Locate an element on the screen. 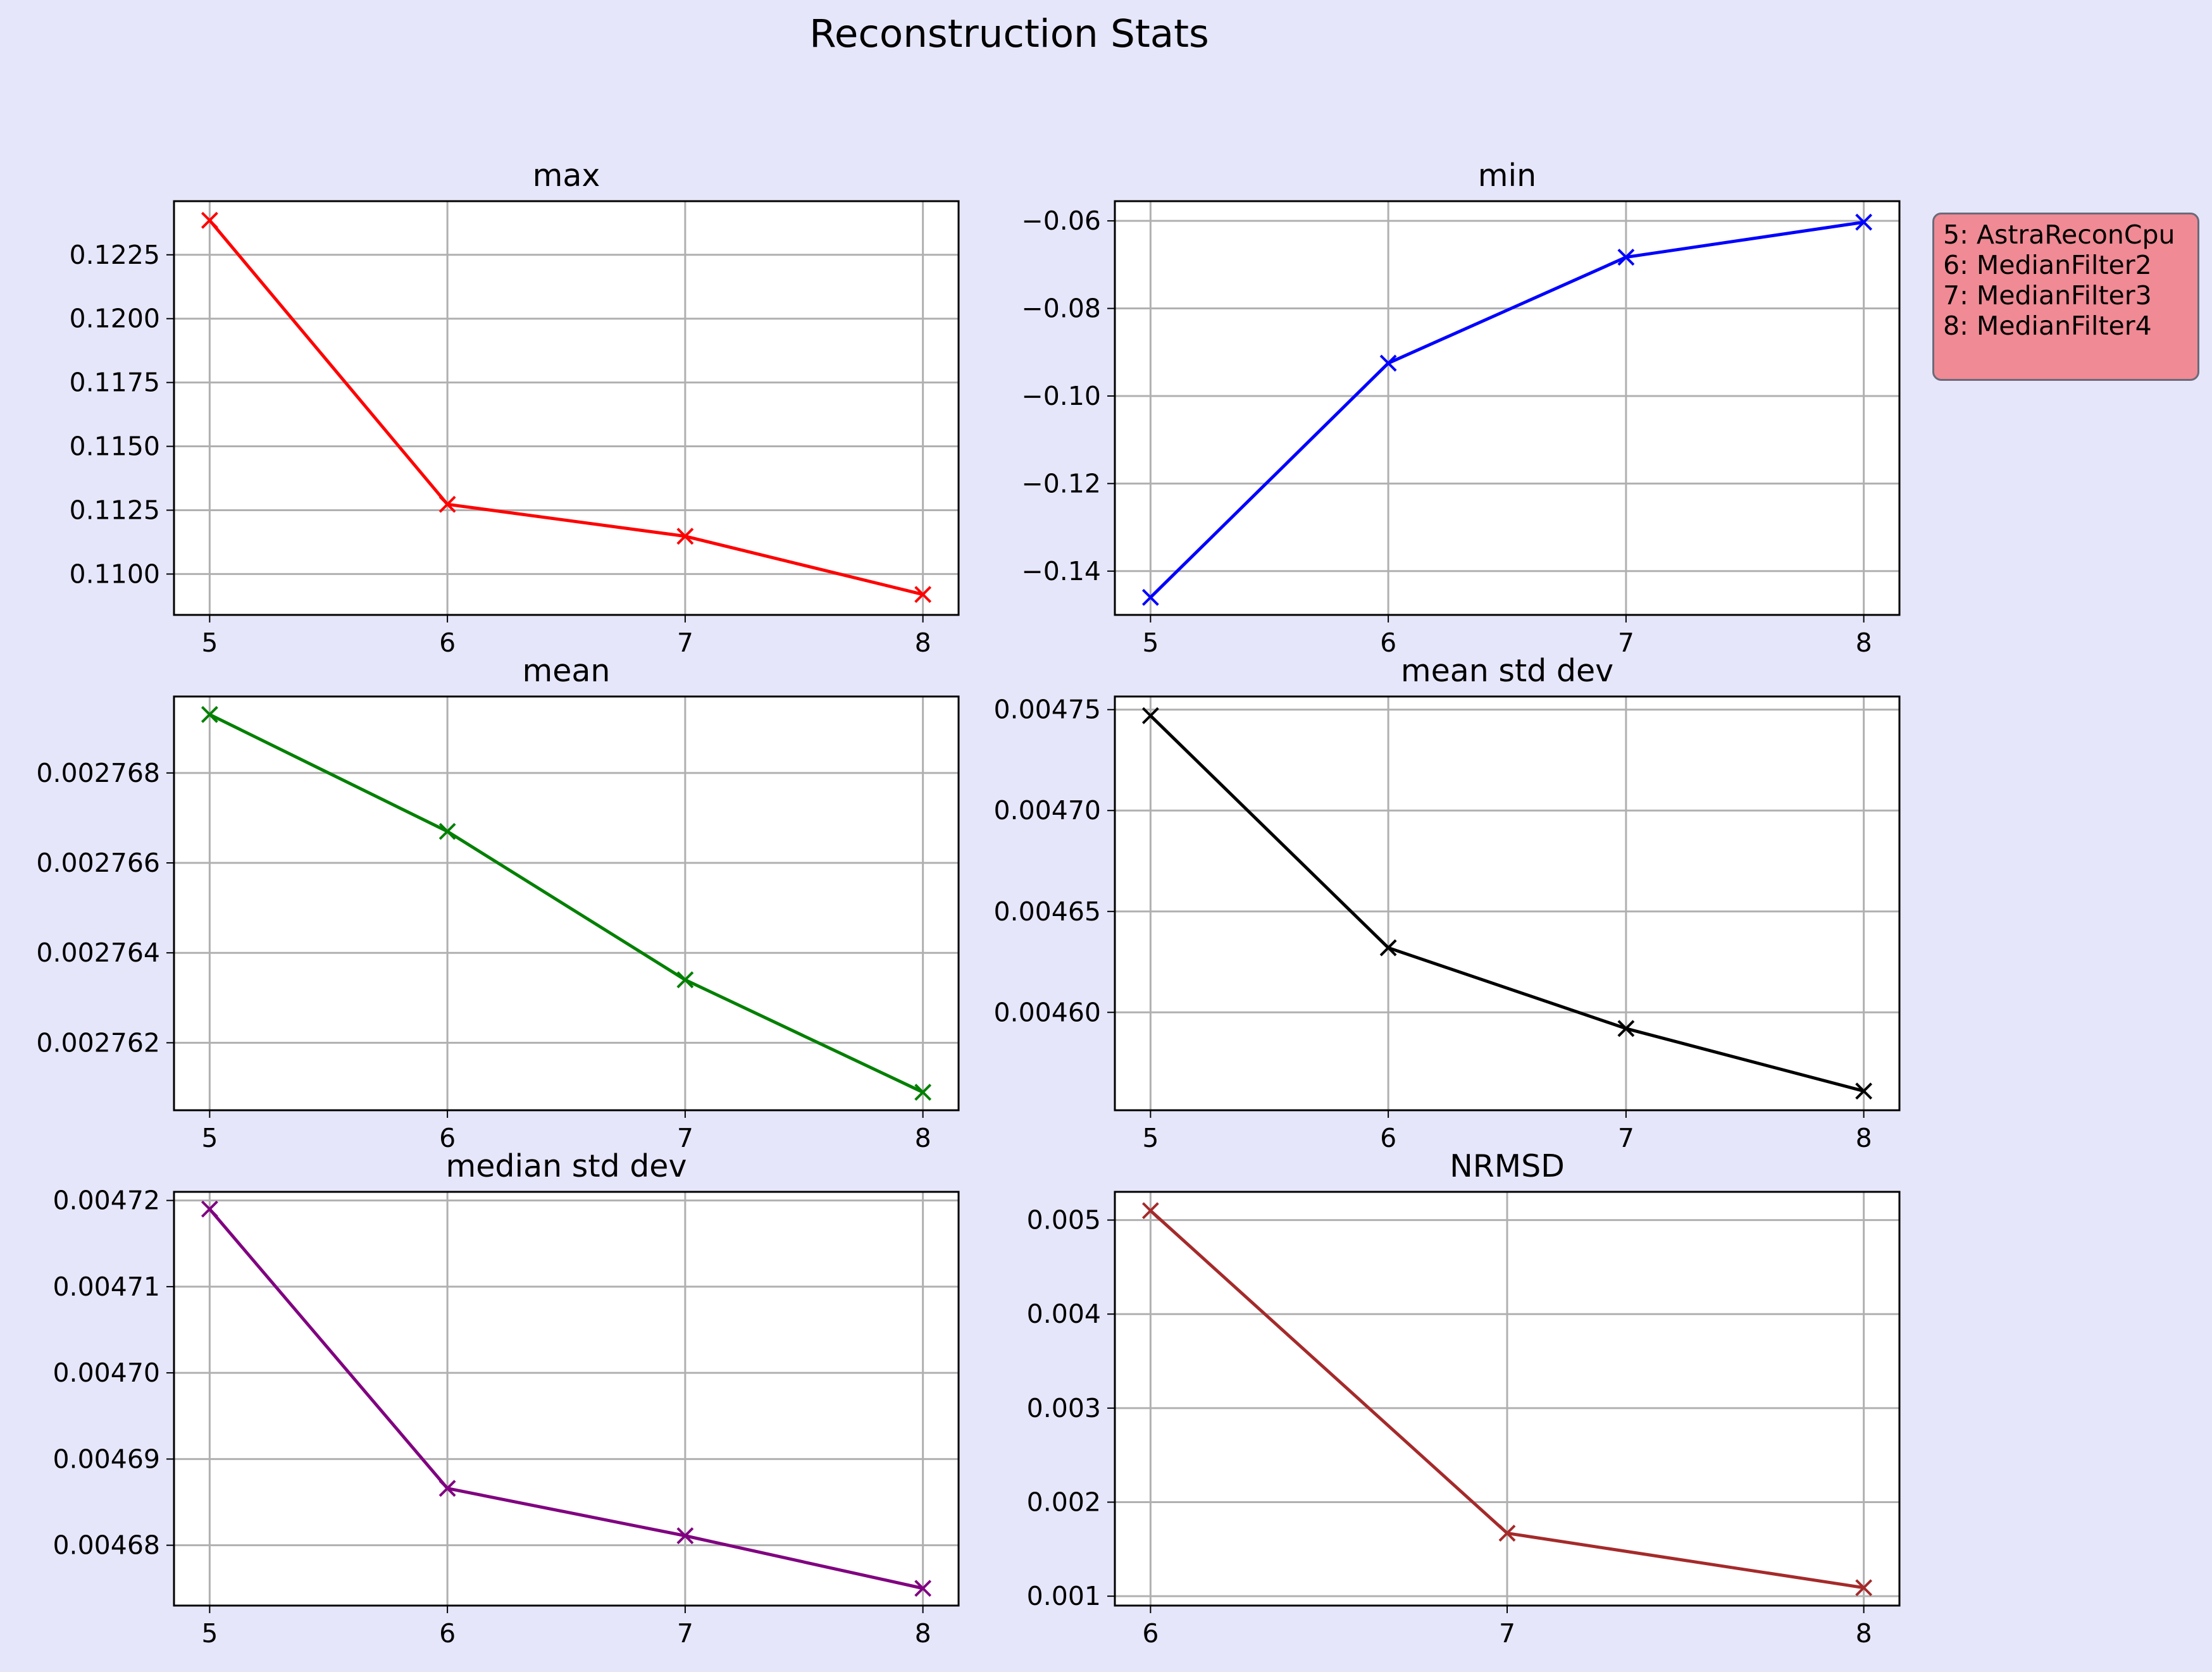  y-tick-label: 0.1175 is located at coordinates (115, 383).